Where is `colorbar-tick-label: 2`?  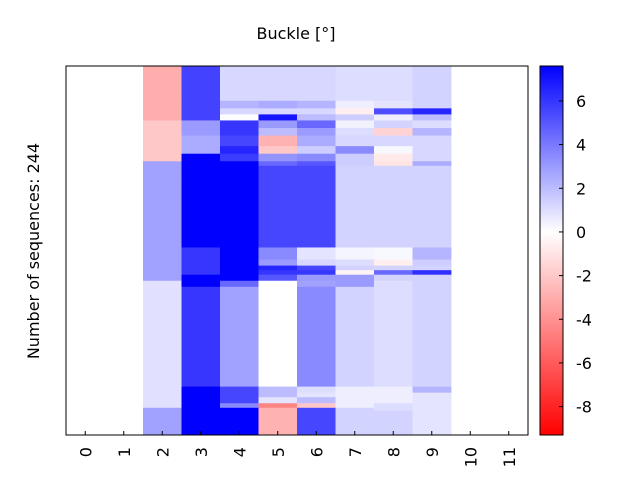
colorbar-tick-label: 2 is located at coordinates (581, 188).